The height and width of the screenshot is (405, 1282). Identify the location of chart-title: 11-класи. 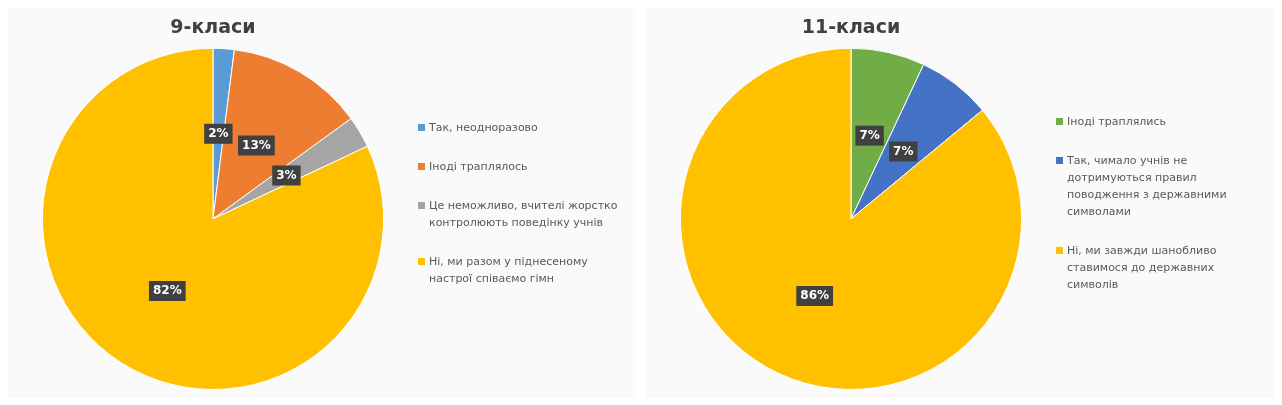
(851, 25).